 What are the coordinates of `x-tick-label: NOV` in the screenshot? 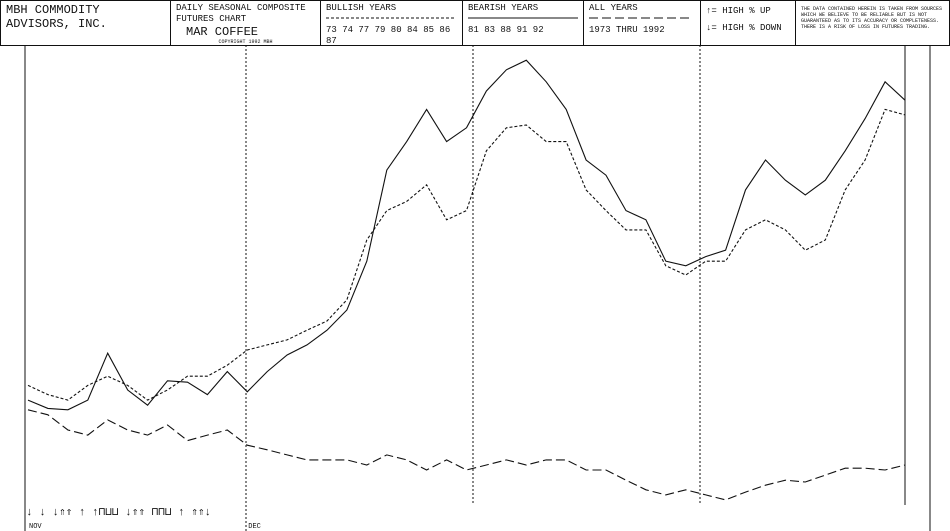 It's located at (35, 527).